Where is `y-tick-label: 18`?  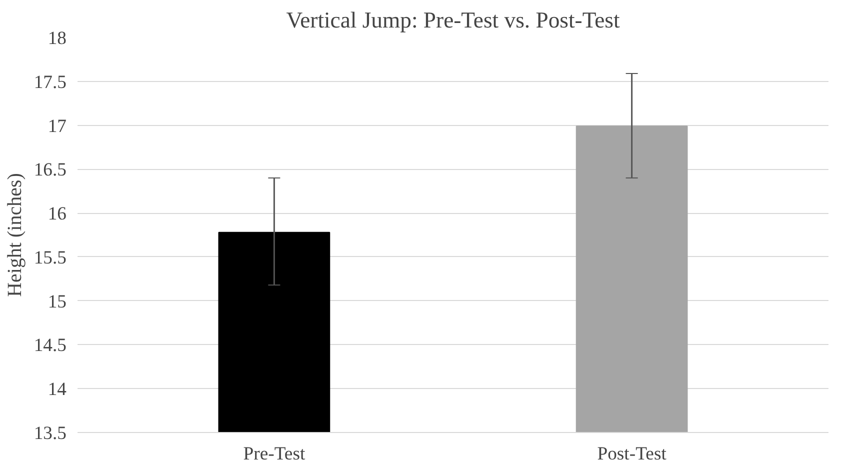
y-tick-label: 18 is located at coordinates (57, 38).